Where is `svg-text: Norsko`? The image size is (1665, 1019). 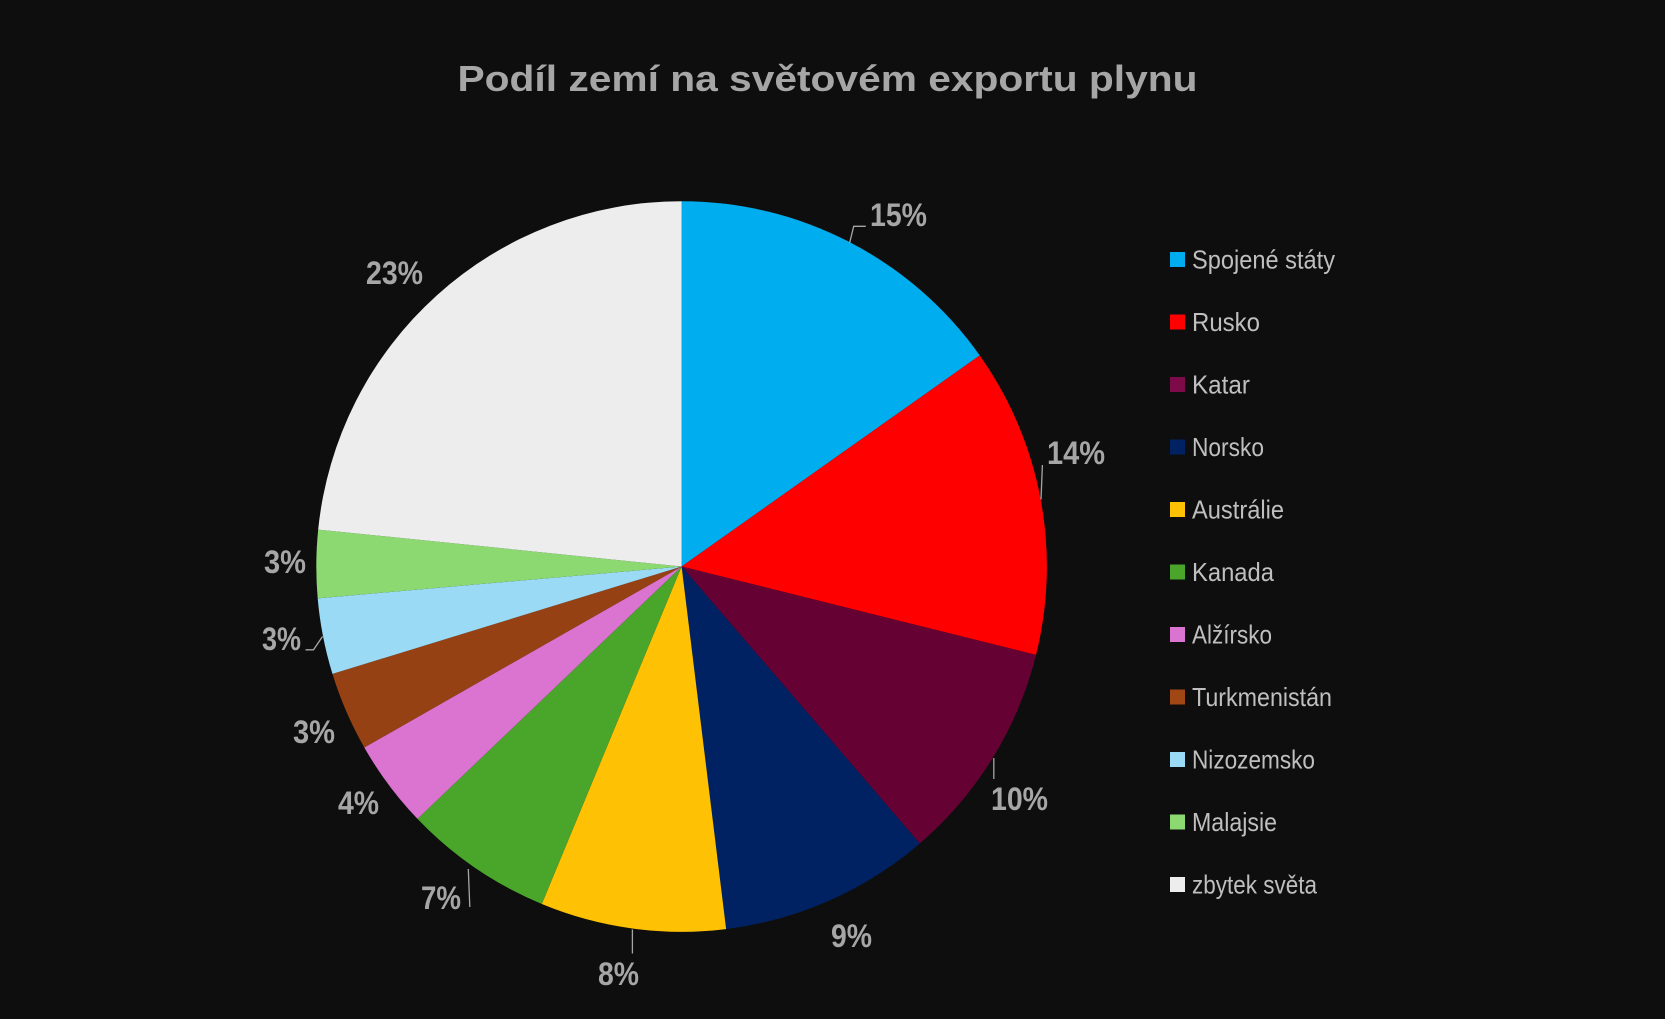 svg-text: Norsko is located at coordinates (1228, 447).